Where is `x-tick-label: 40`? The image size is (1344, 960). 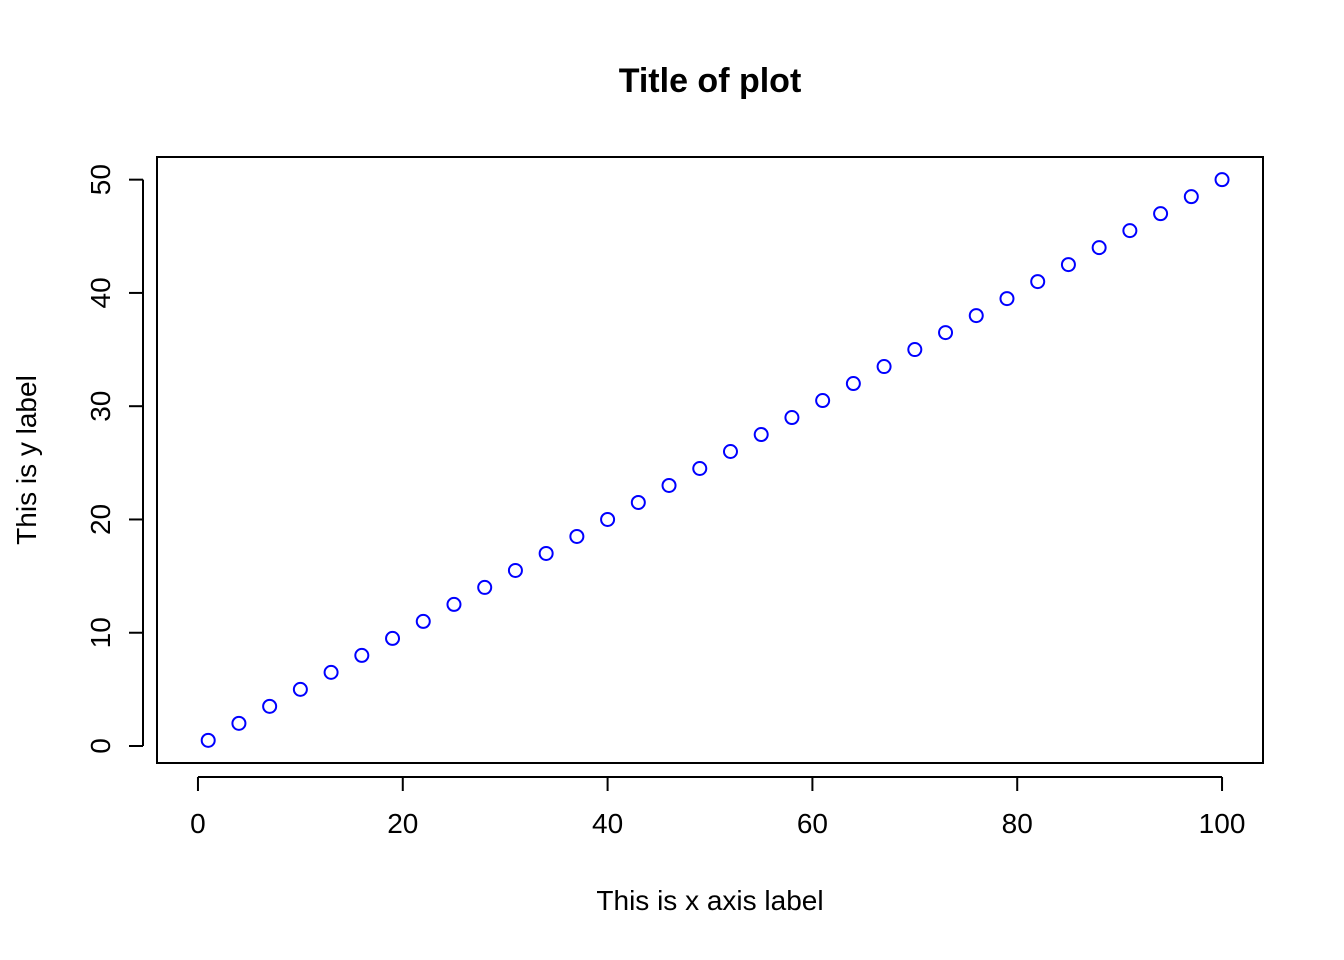 x-tick-label: 40 is located at coordinates (607, 823).